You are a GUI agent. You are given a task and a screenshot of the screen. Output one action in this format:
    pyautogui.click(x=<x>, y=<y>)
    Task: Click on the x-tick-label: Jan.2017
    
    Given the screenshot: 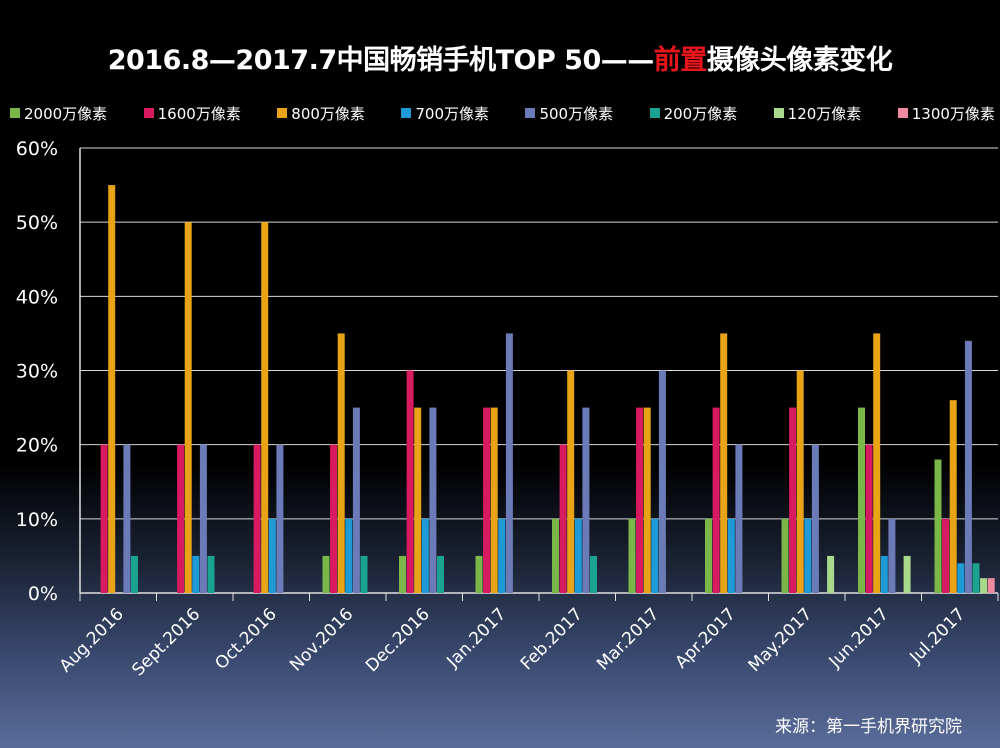 What is the action you would take?
    pyautogui.click(x=476, y=638)
    